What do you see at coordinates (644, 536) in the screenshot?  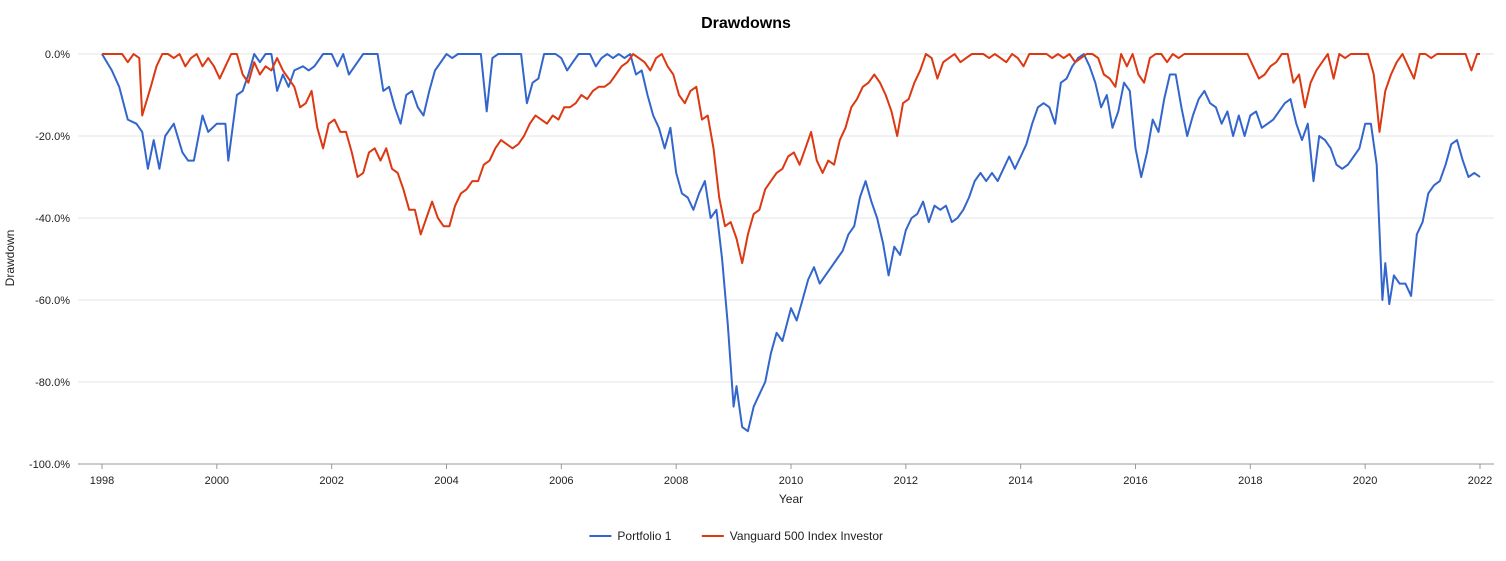 I see `legend-label-1: Portfolio 1` at bounding box center [644, 536].